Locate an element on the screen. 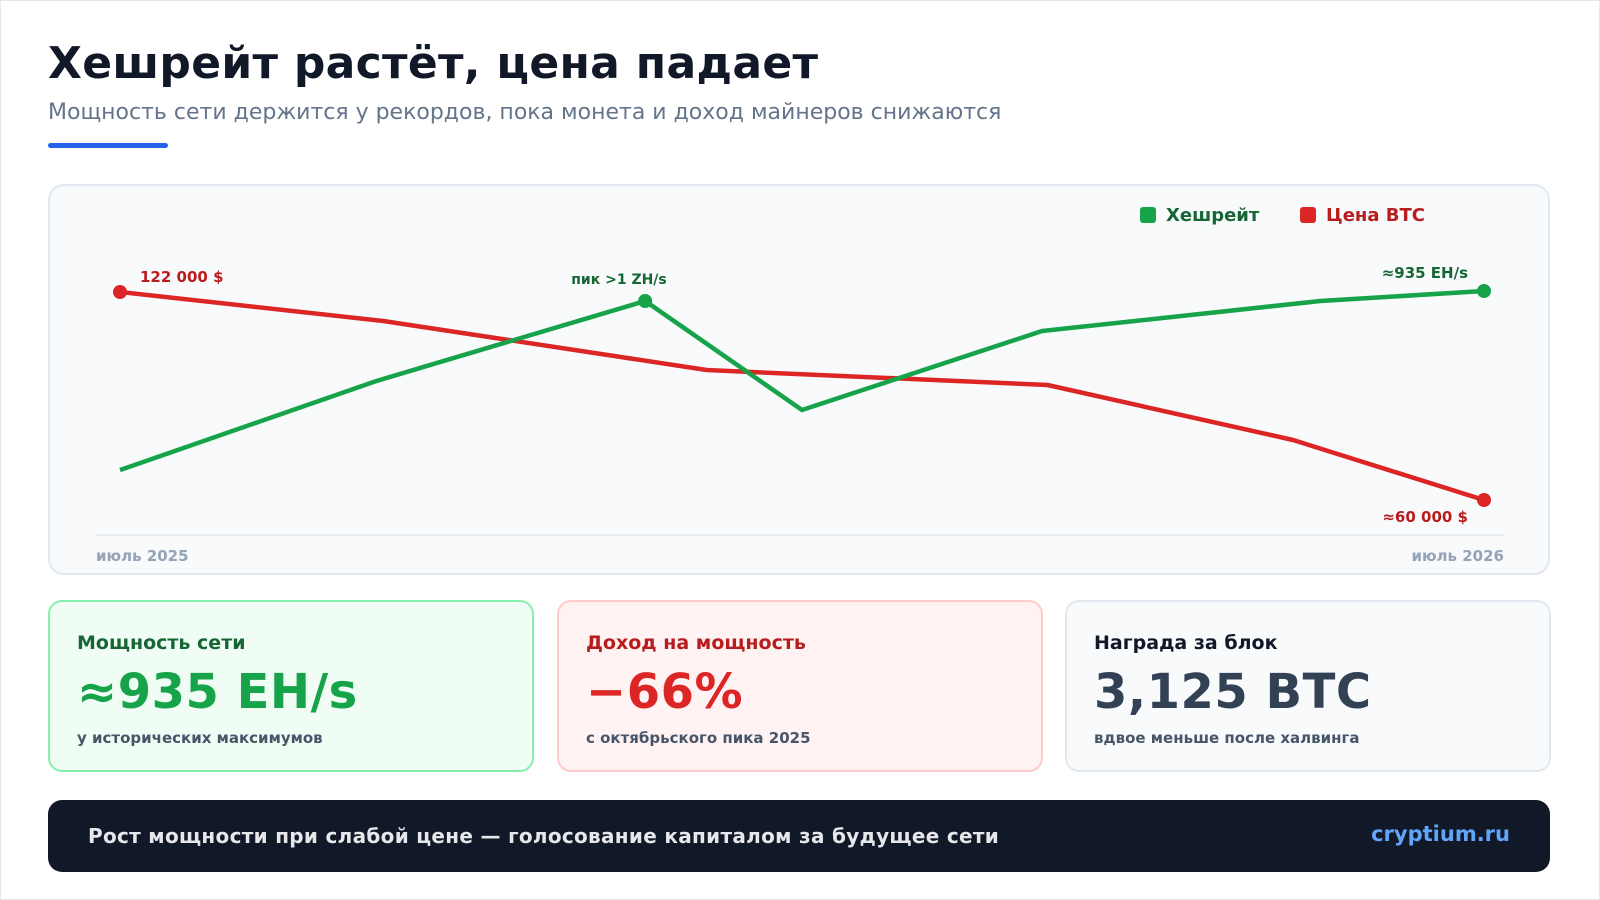 This screenshot has height=900, width=1600. legend-swatch-price is located at coordinates (1308, 215).